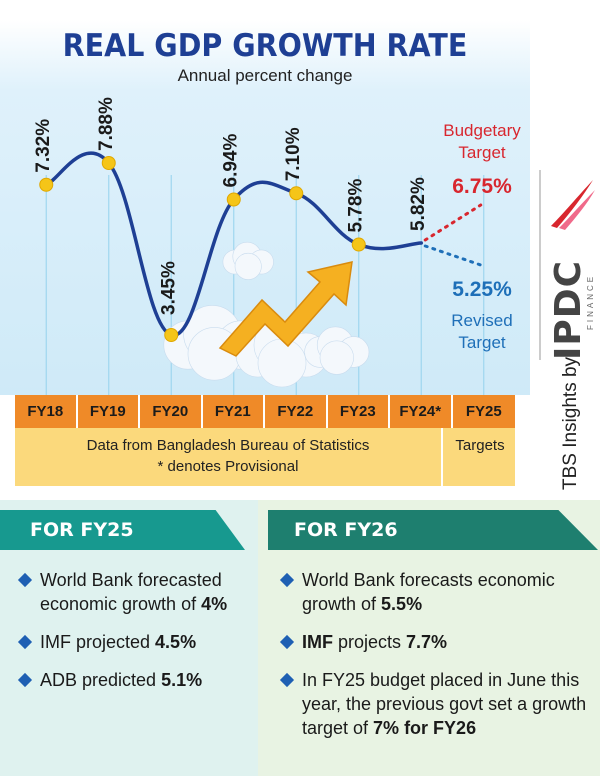 The height and width of the screenshot is (776, 600). I want to click on data-label: 3.45%, so click(168, 288).